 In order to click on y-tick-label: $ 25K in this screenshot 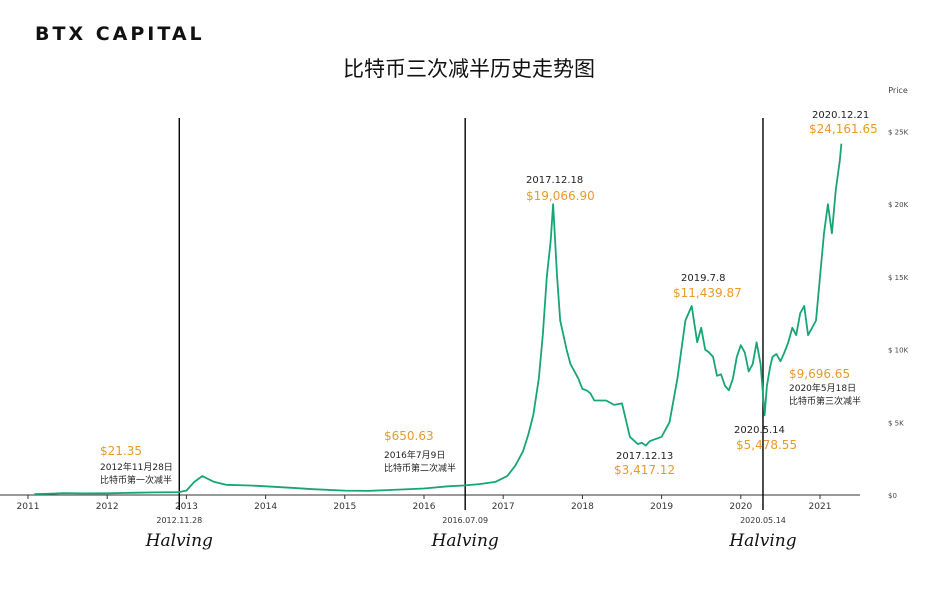, I will do `click(898, 133)`.